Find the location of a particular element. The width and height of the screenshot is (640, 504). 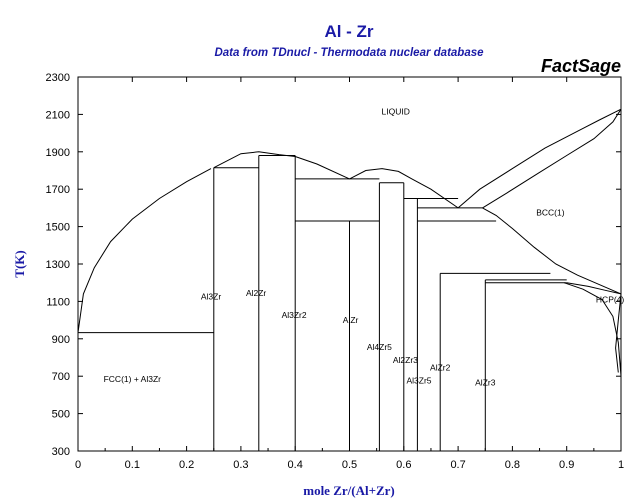

x-tick-label: 0.1 is located at coordinates (132, 465).